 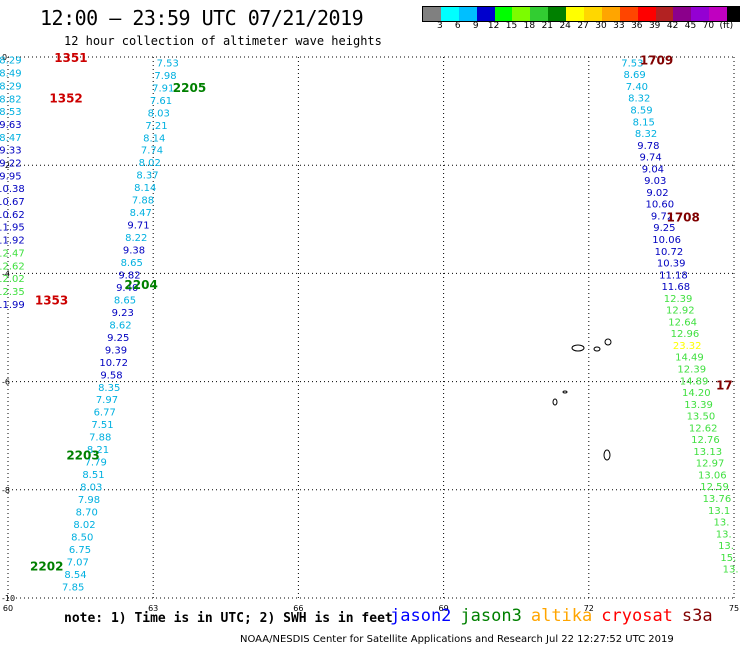 What do you see at coordinates (129, 275) in the screenshot?
I see `swh-value: 9.82` at bounding box center [129, 275].